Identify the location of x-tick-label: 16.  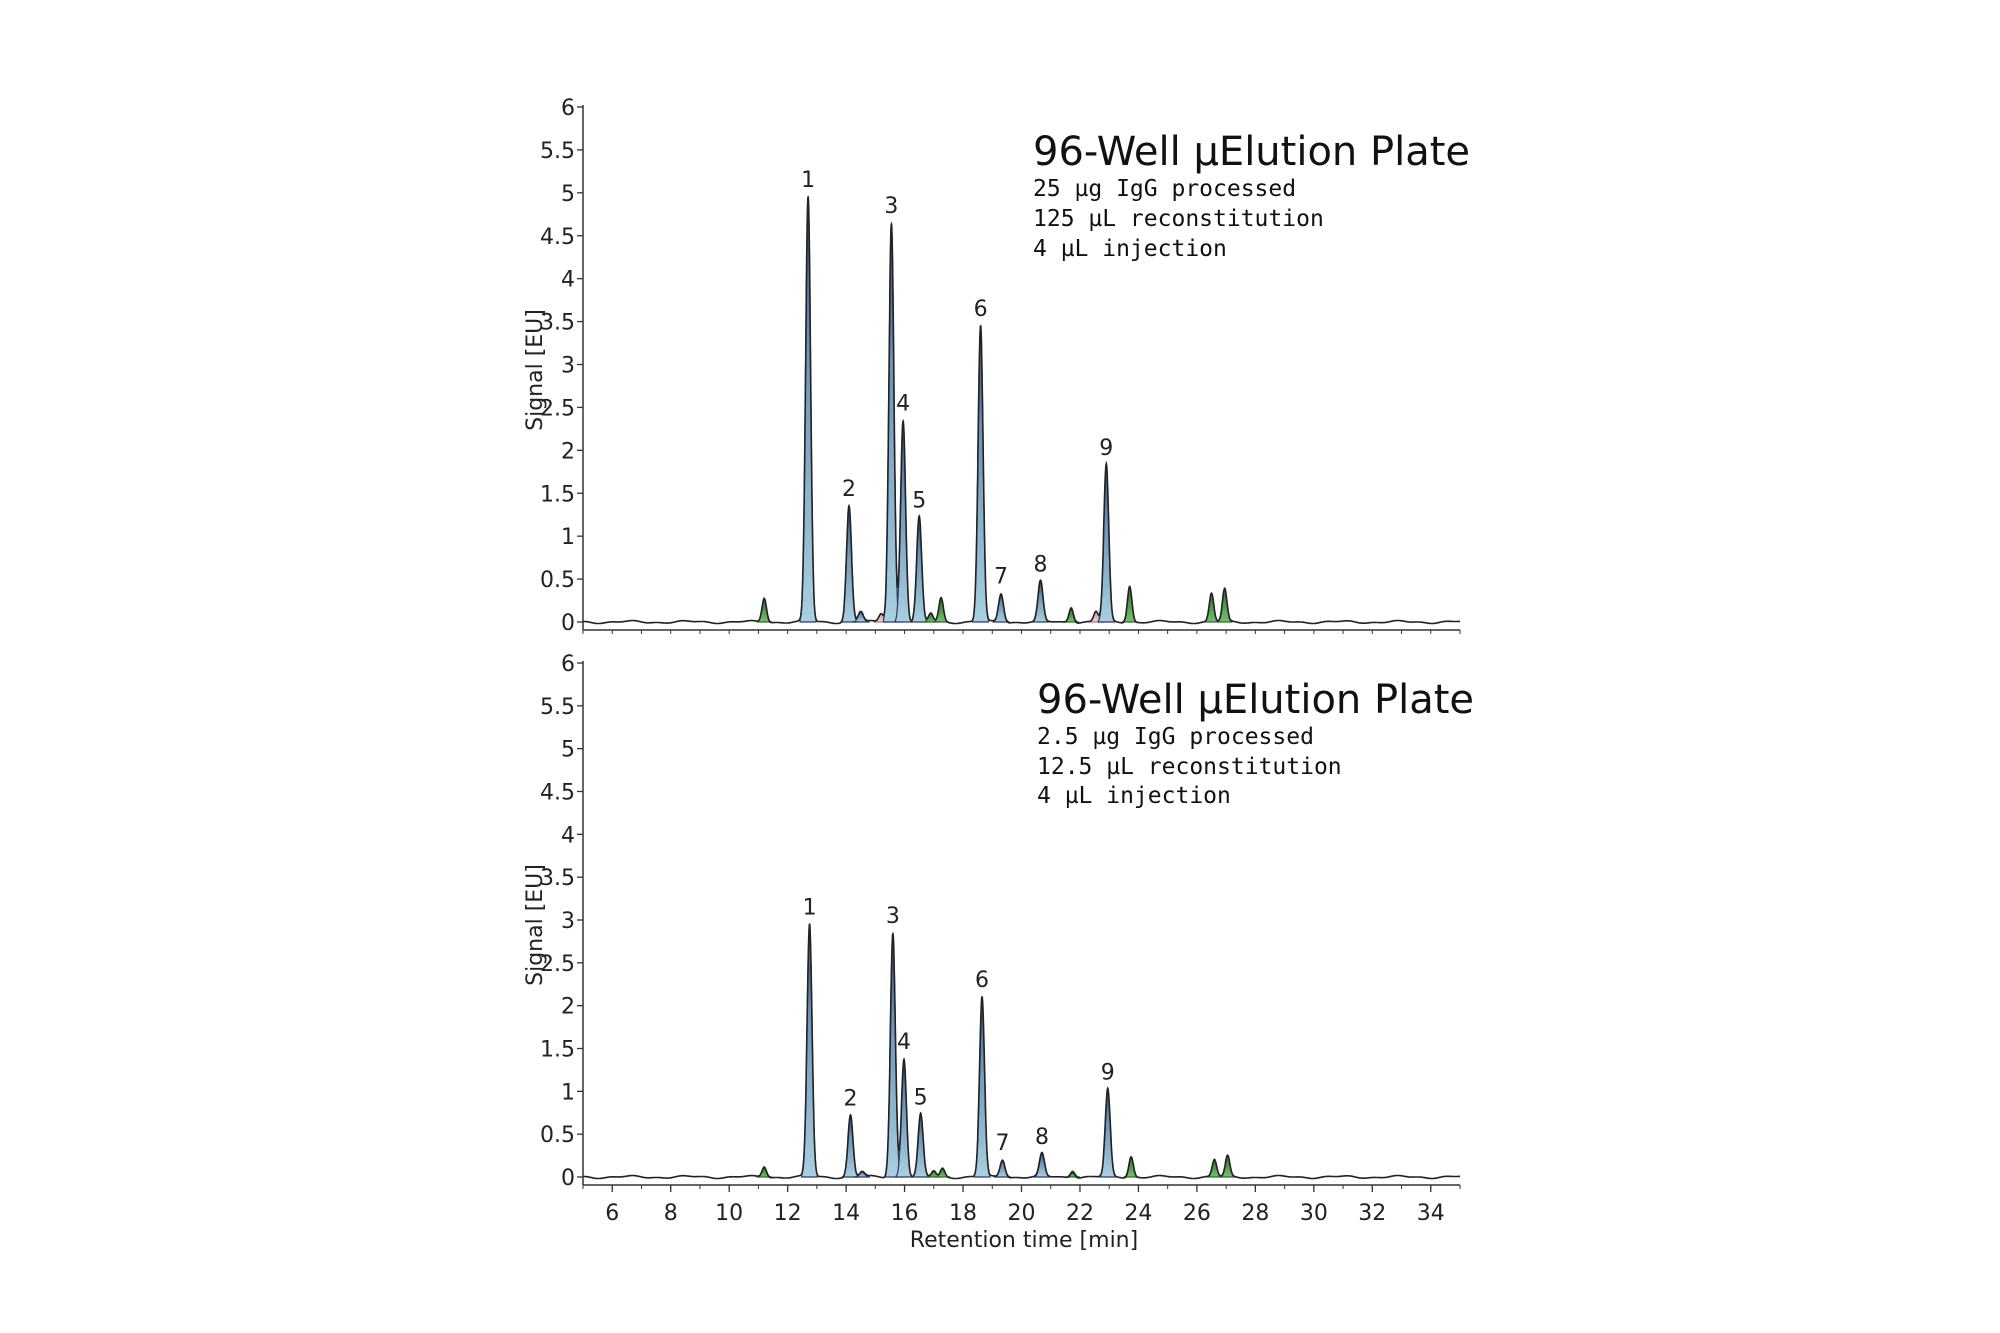
(905, 1213).